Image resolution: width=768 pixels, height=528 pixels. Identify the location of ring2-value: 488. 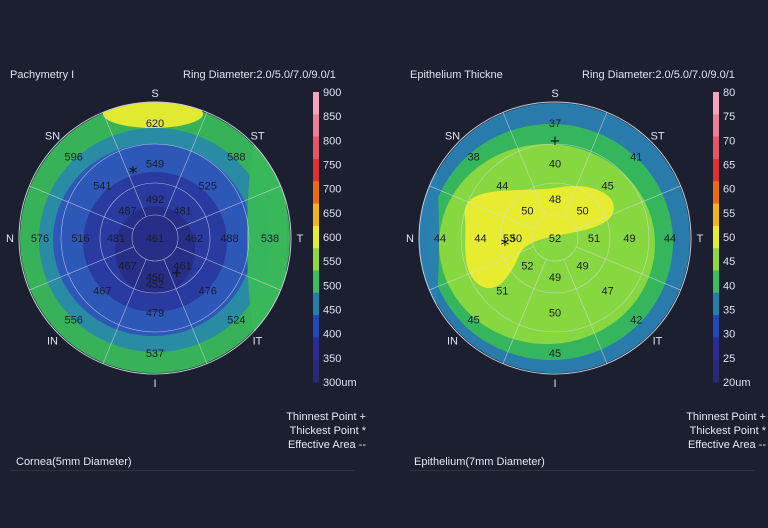
(229, 239).